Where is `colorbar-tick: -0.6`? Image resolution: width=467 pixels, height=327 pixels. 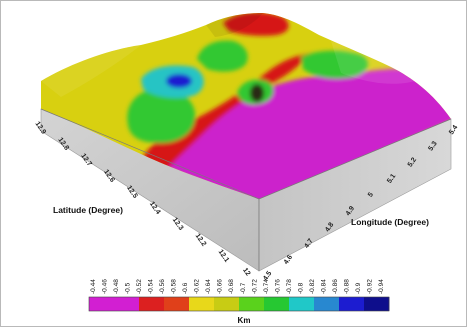
colorbar-tick: -0.6 is located at coordinates (185, 288).